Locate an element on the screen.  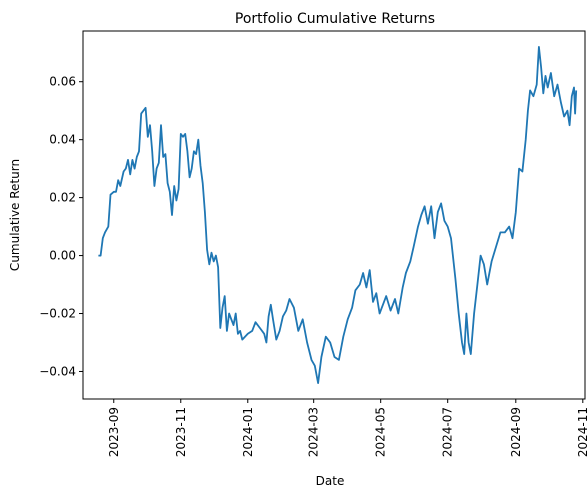
y-tick-label: 0.06 is located at coordinates (62, 82).